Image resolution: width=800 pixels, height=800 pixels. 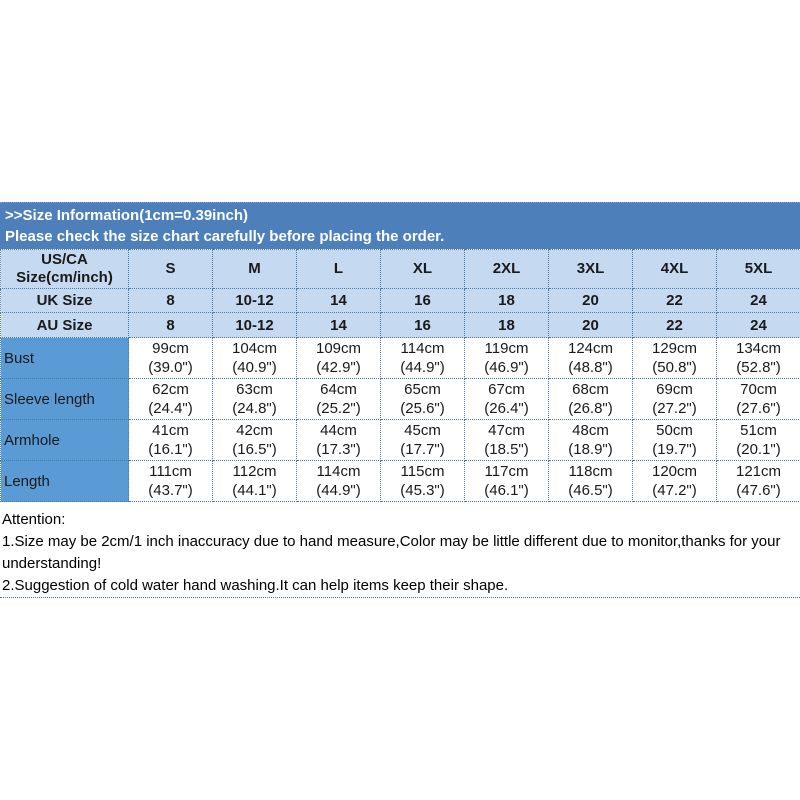 What do you see at coordinates (170, 358) in the screenshot?
I see `measurement-cell: 99cm (39.0")` at bounding box center [170, 358].